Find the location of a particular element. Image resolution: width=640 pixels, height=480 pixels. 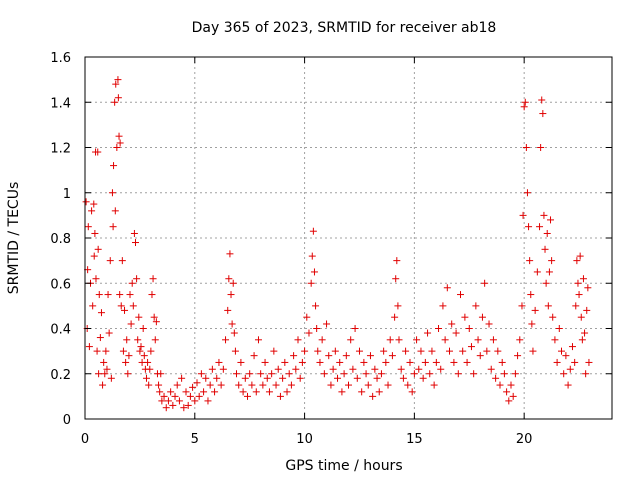

y-tick-label: 0.4 is located at coordinates (60, 330).